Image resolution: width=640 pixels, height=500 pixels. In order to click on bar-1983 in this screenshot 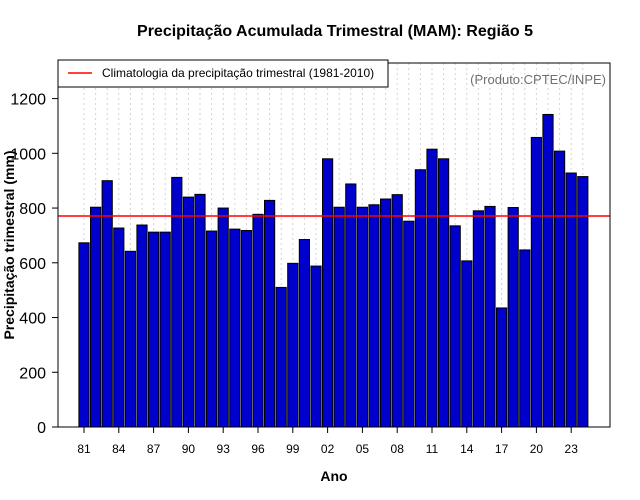, I will do `click(107, 304)`.